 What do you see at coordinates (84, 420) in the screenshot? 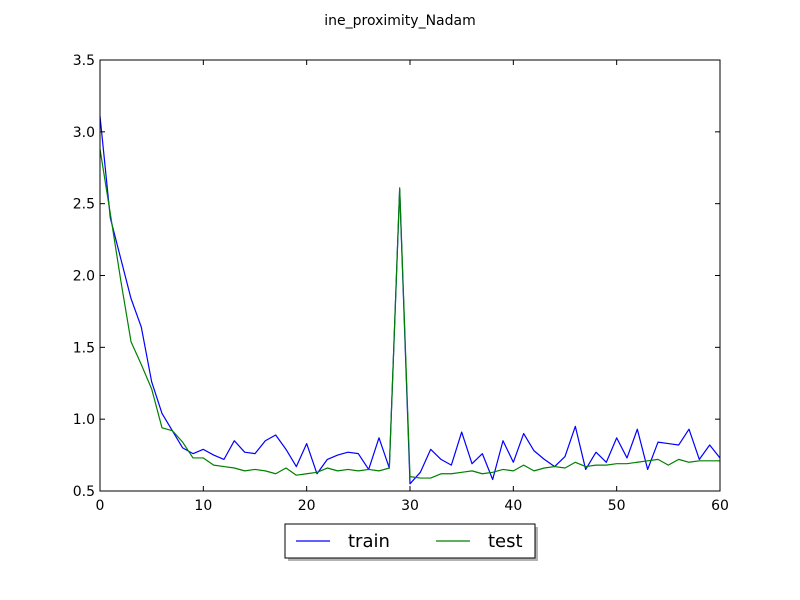
I see `y-tick-label: 1.0` at bounding box center [84, 420].